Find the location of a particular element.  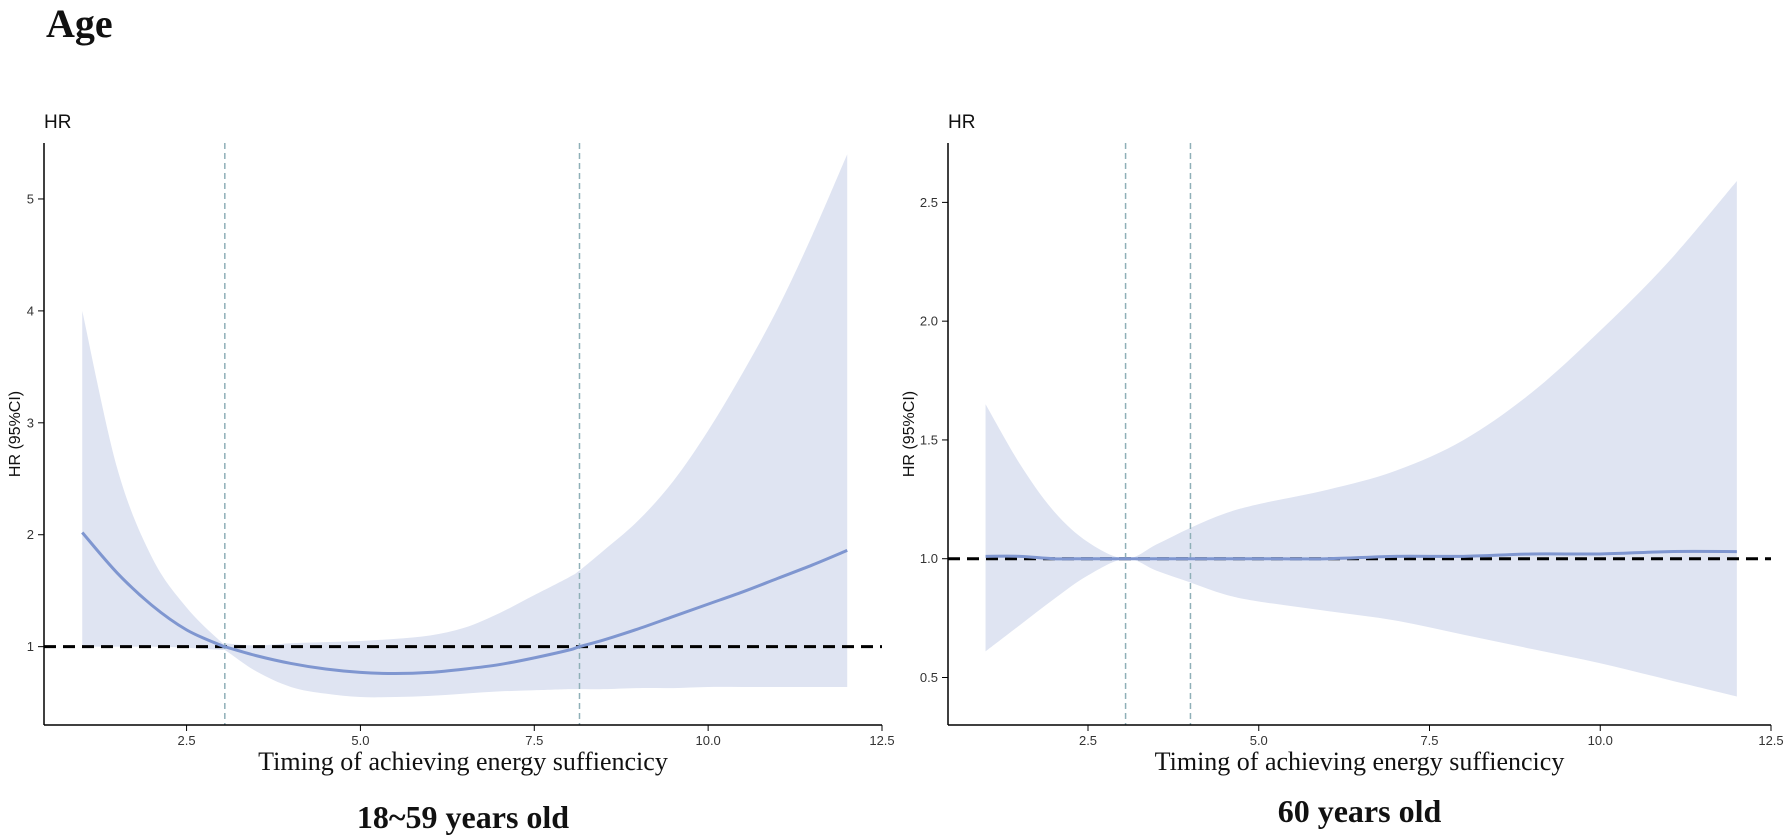

y-tick-label: 4 is located at coordinates (30, 310).